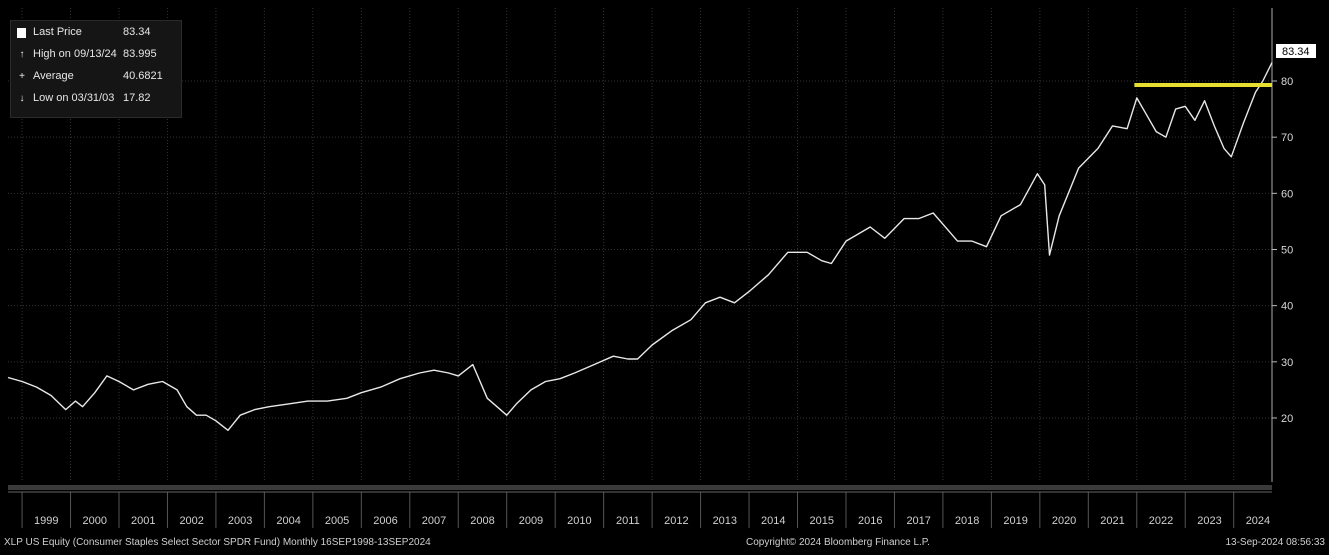 The width and height of the screenshot is (1329, 555). I want to click on x-tick-label: 2024, so click(1258, 521).